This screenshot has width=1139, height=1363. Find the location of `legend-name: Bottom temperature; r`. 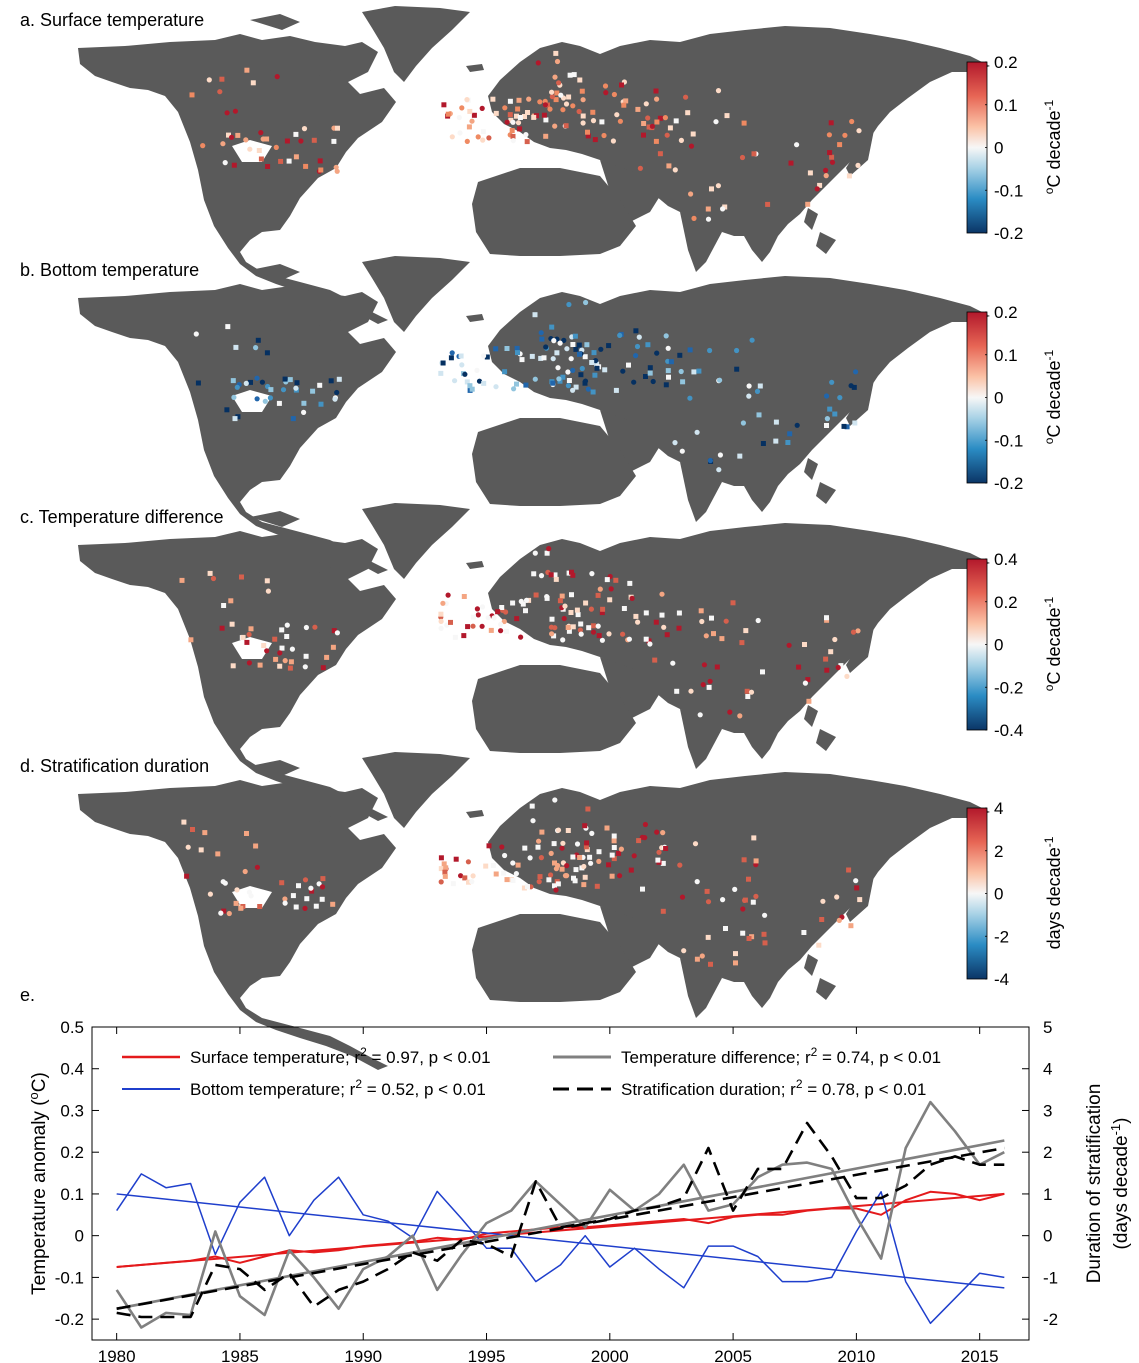

legend-name: Bottom temperature; r is located at coordinates (273, 1089).